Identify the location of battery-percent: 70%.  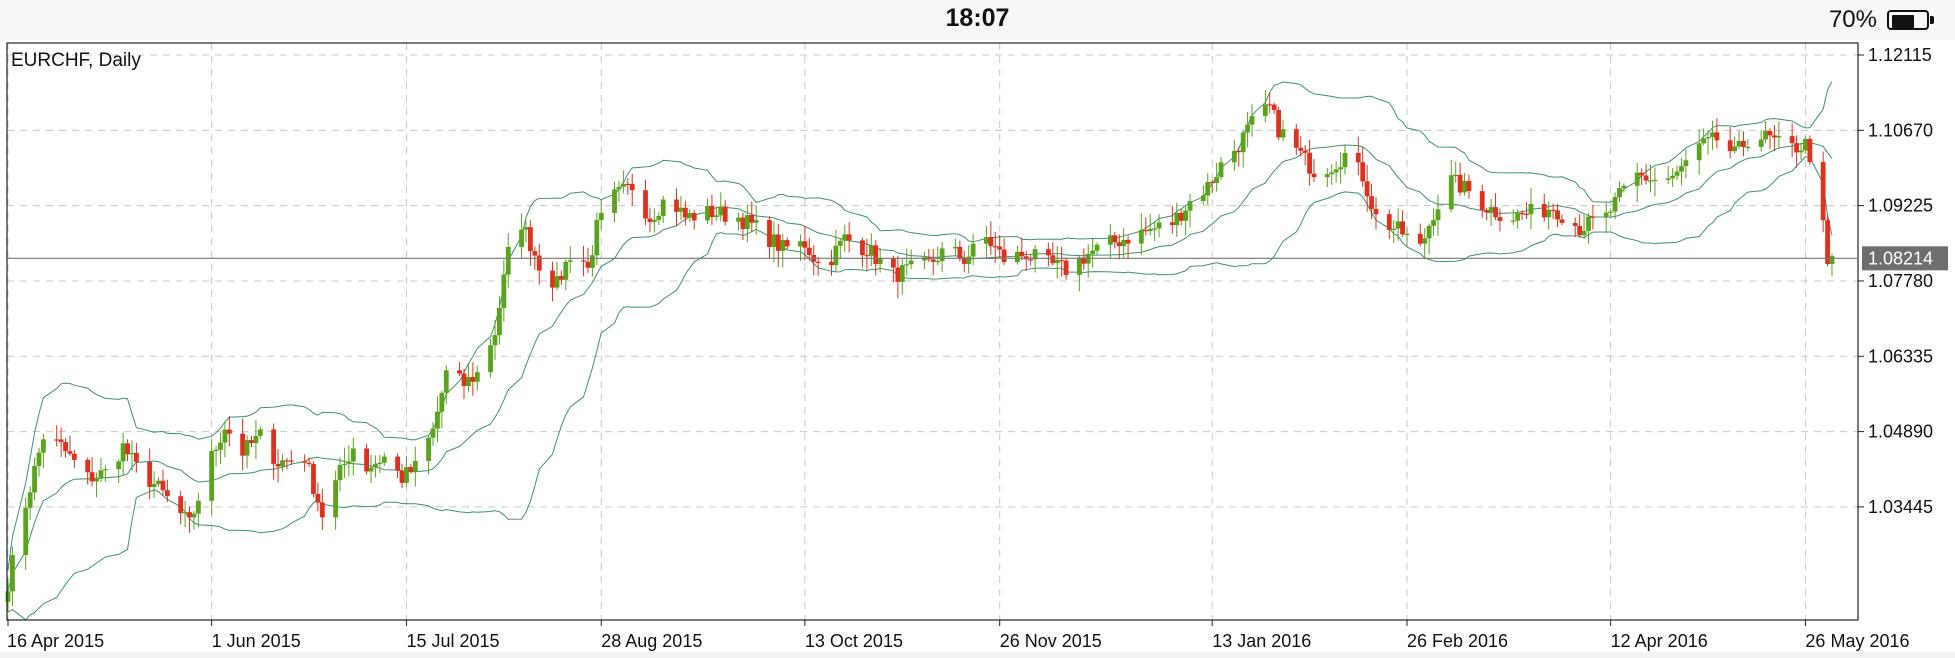
(1852, 19).